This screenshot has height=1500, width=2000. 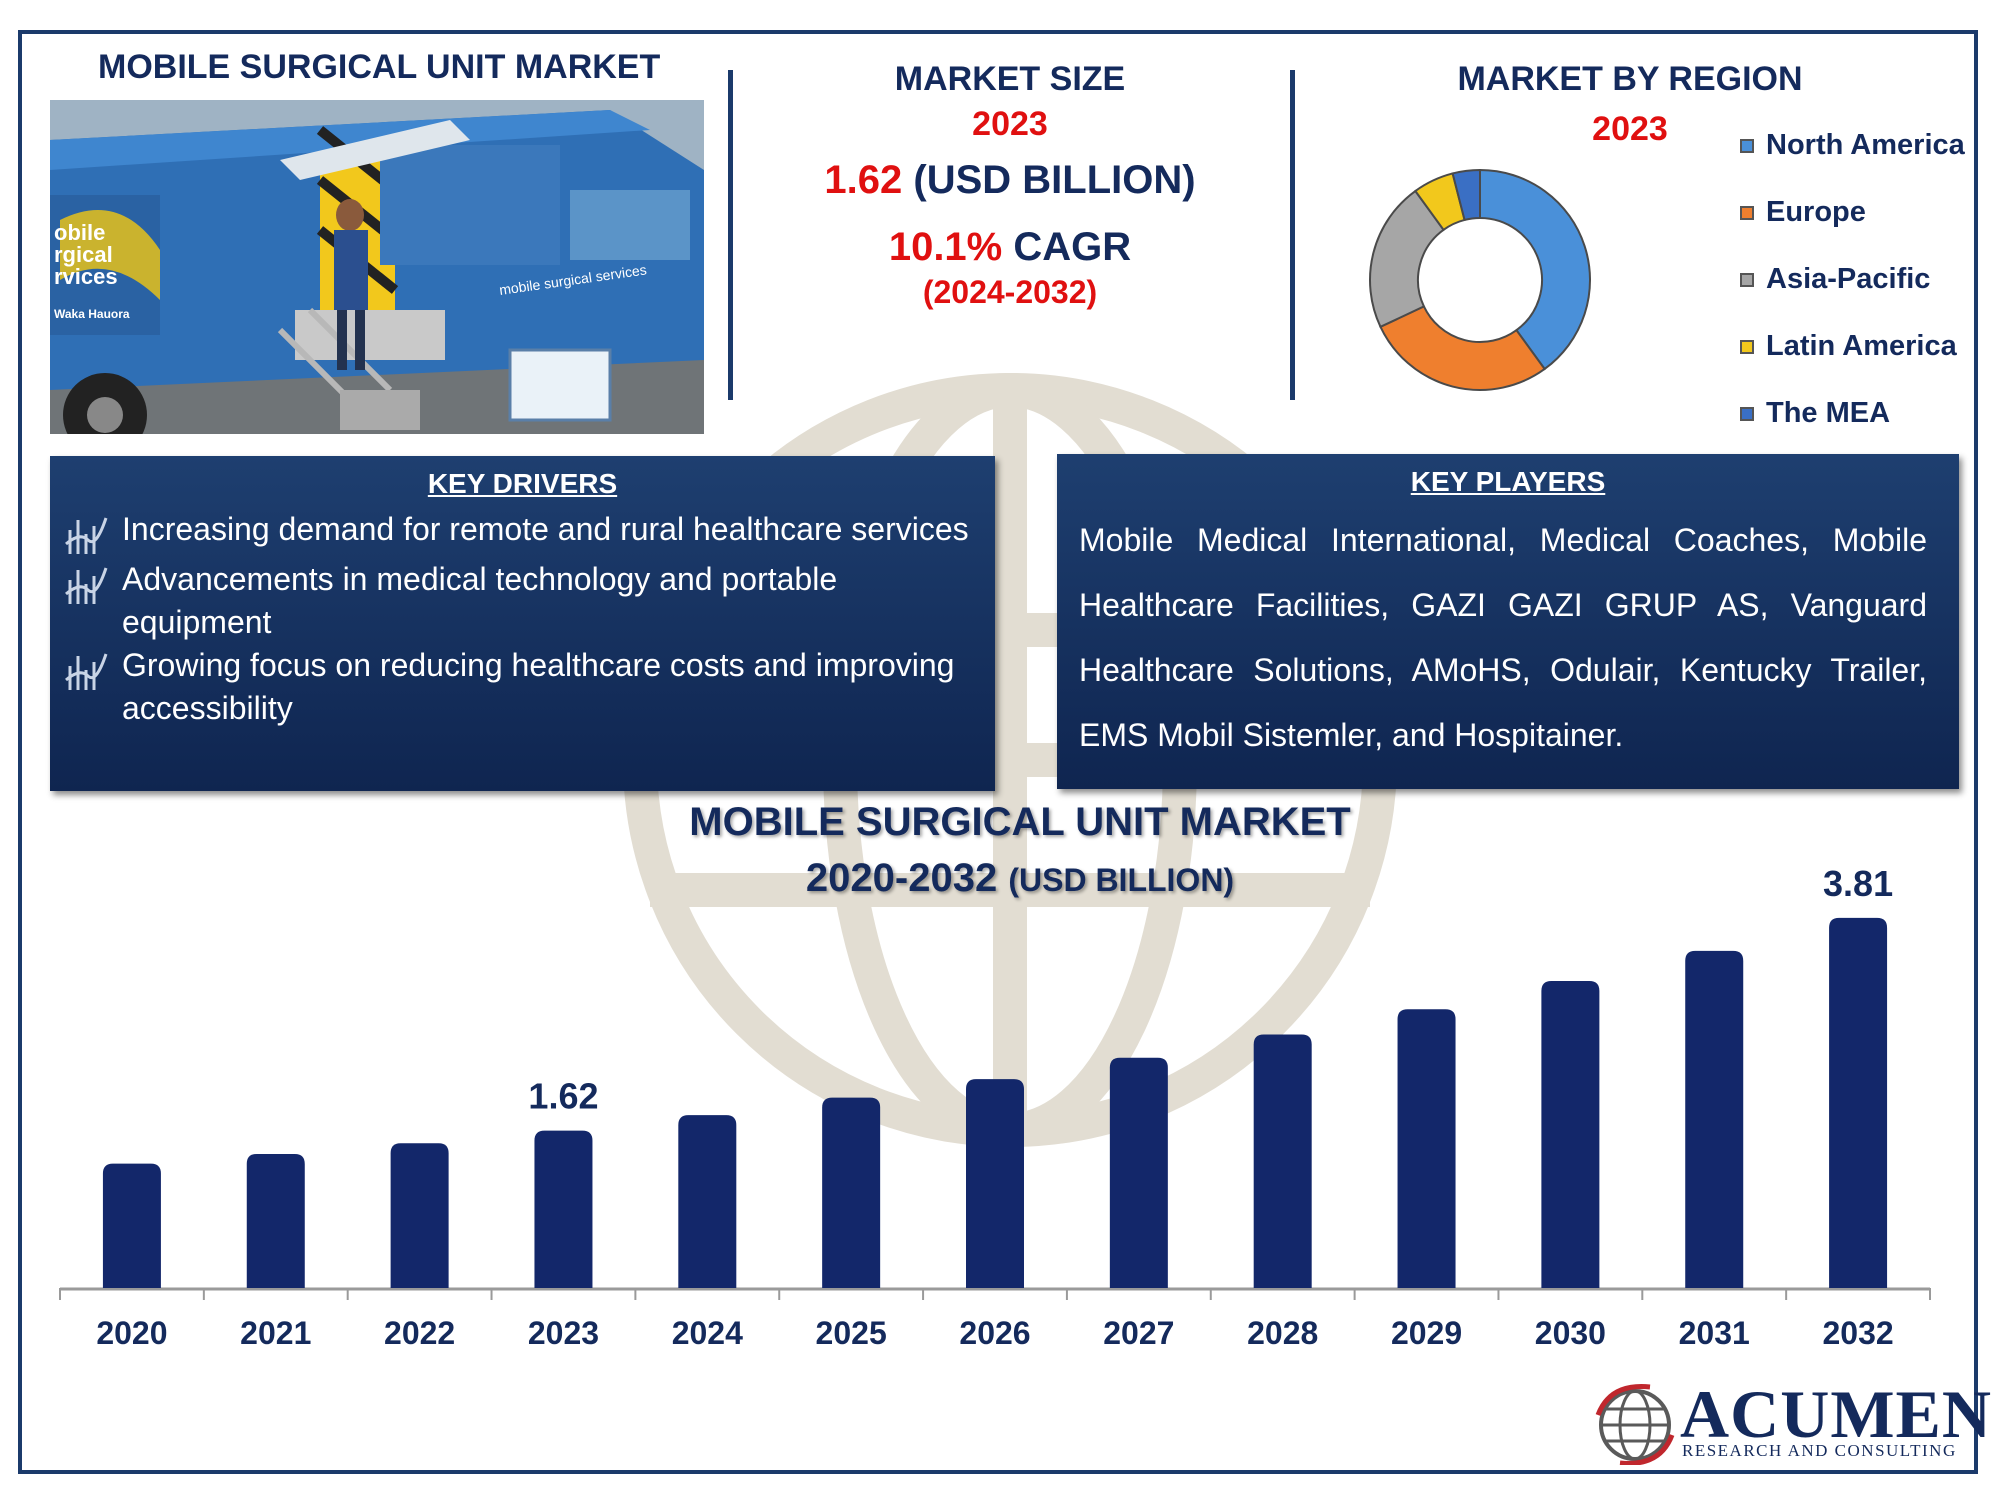 I want to click on key-players-title: KEY PLAYERS, so click(x=1508, y=481).